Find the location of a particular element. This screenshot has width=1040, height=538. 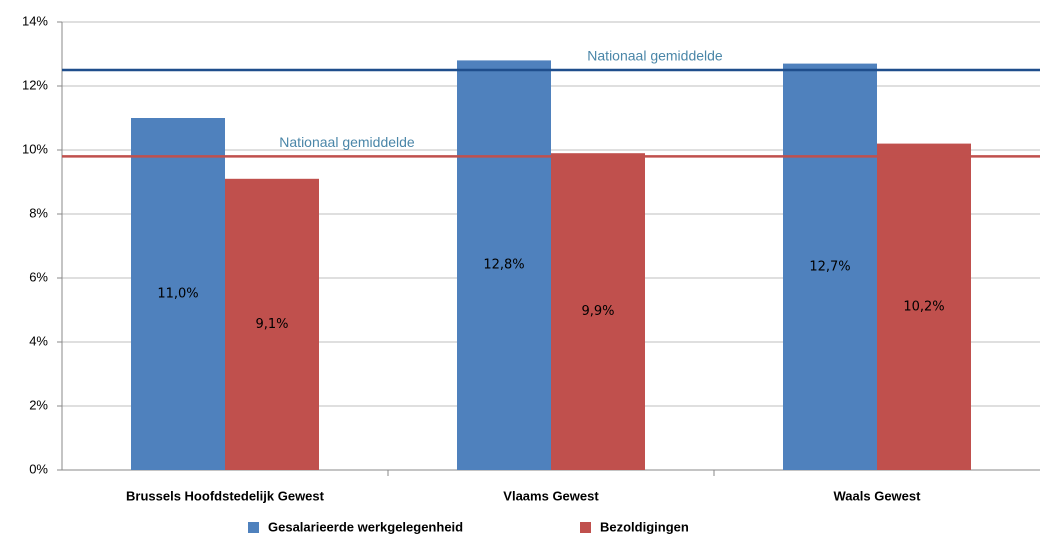

y-tick-label: 2% is located at coordinates (38, 404).